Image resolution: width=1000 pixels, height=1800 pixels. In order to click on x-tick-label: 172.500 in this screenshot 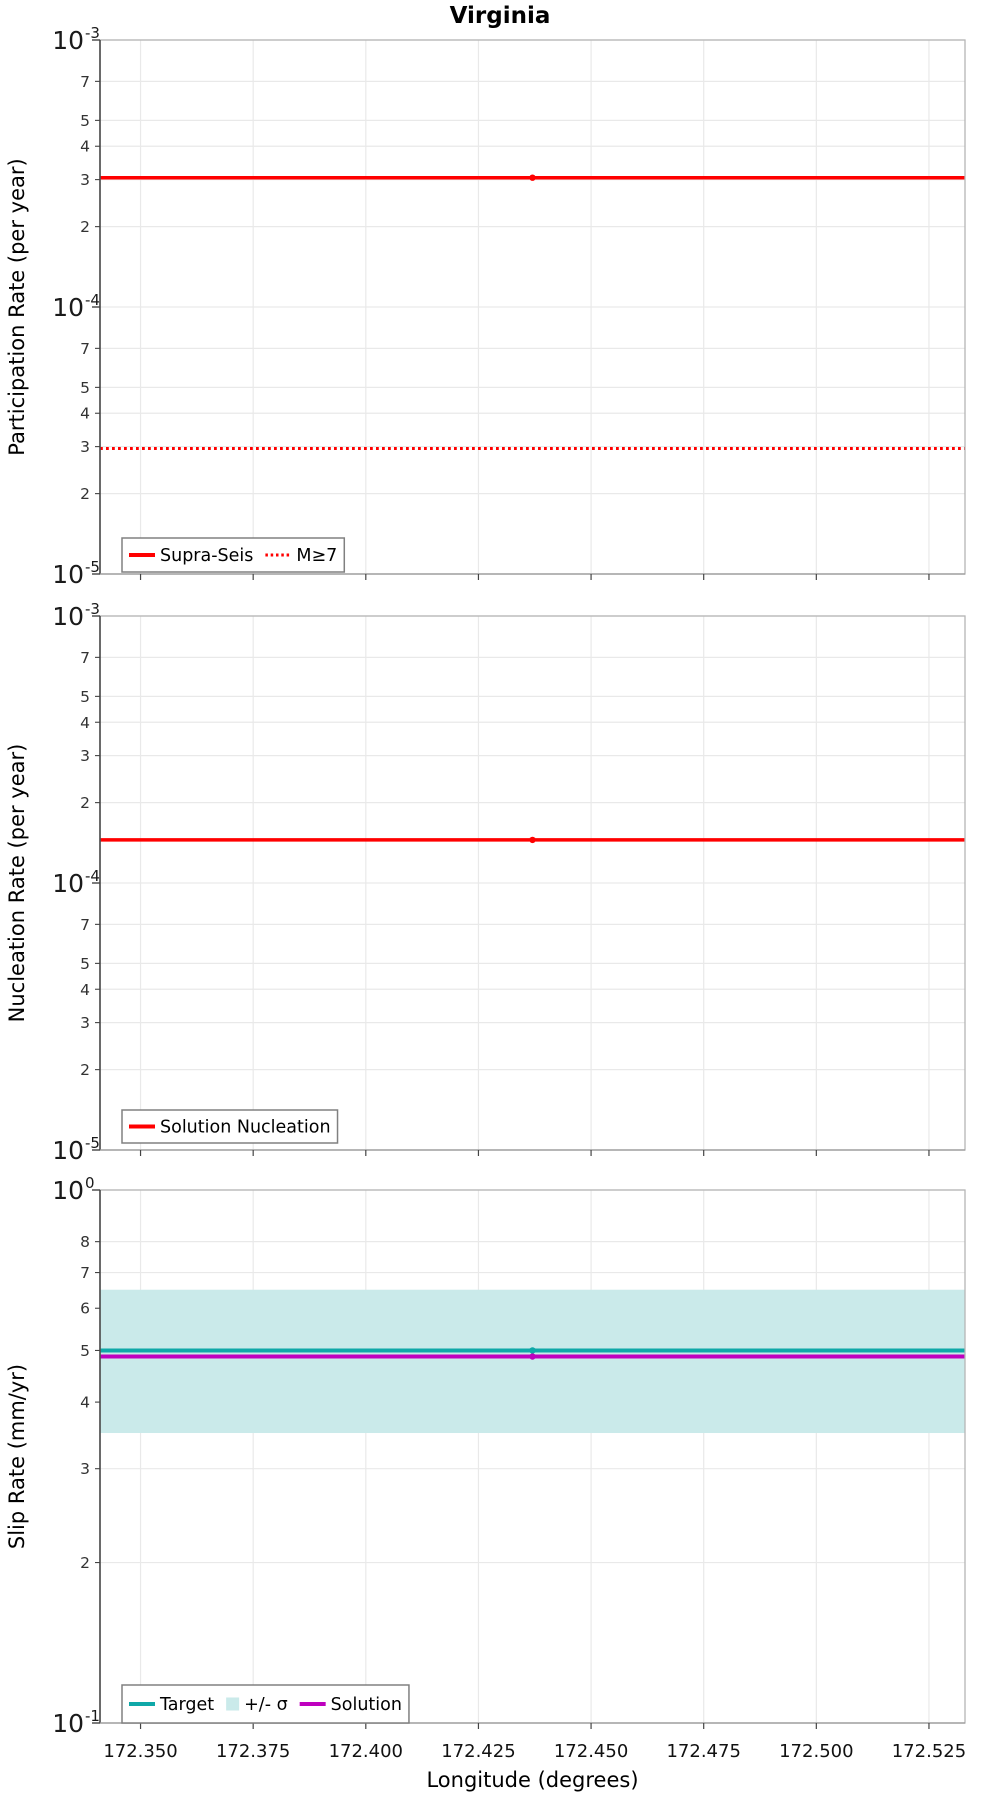, I will do `click(816, 1751)`.